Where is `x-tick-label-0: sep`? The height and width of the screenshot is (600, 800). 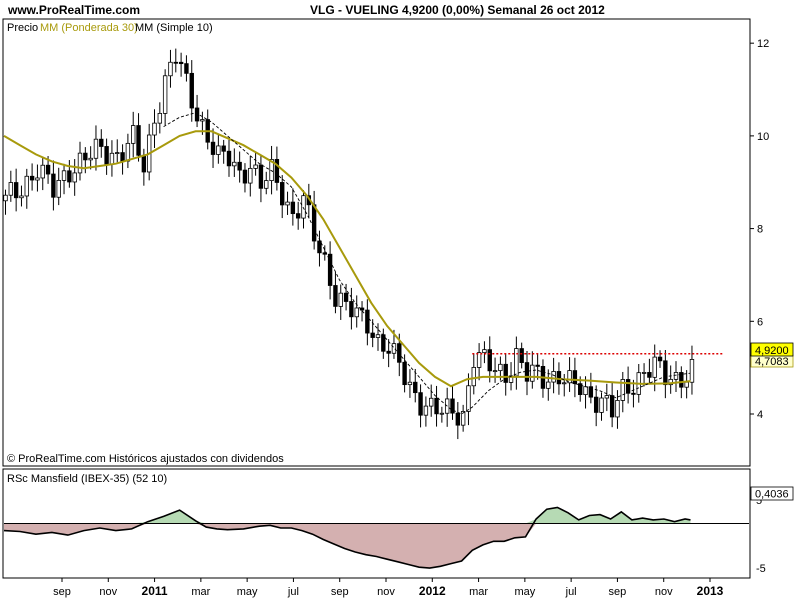
x-tick-label-0: sep is located at coordinates (62, 592).